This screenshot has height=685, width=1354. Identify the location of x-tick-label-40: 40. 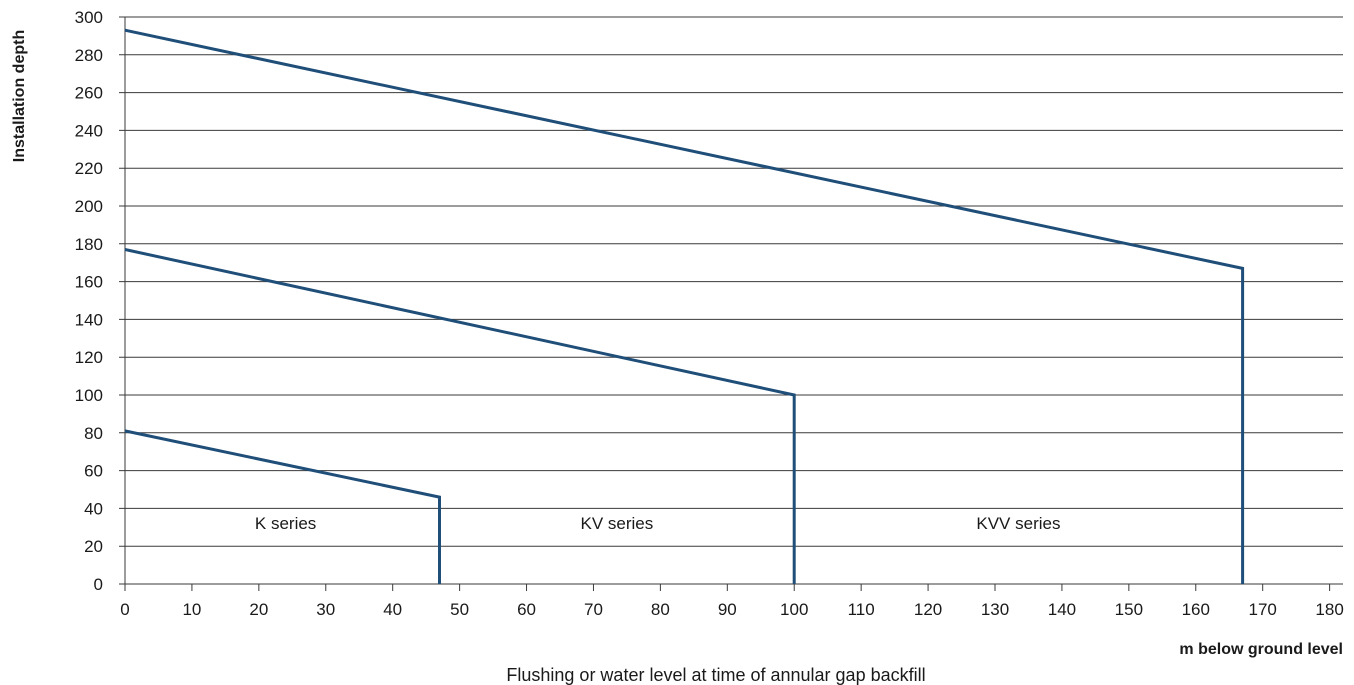
(392, 609).